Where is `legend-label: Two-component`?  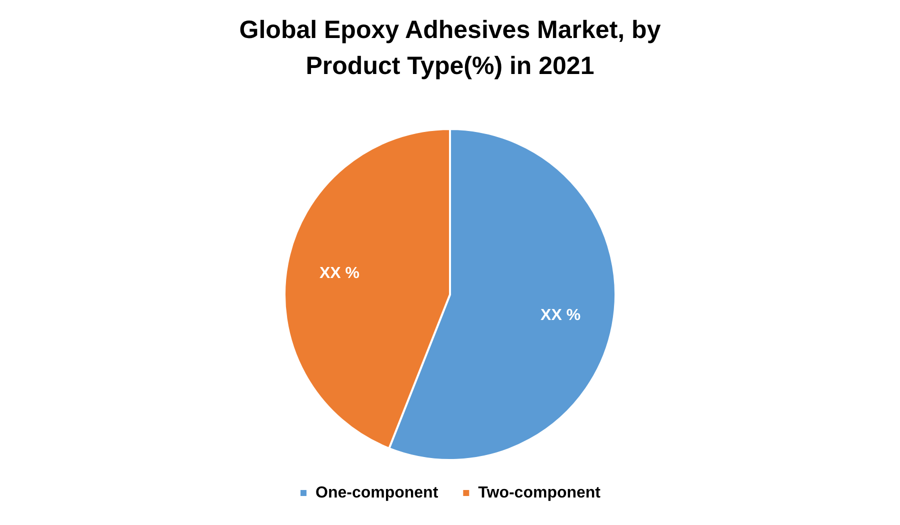
legend-label: Two-component is located at coordinates (540, 493).